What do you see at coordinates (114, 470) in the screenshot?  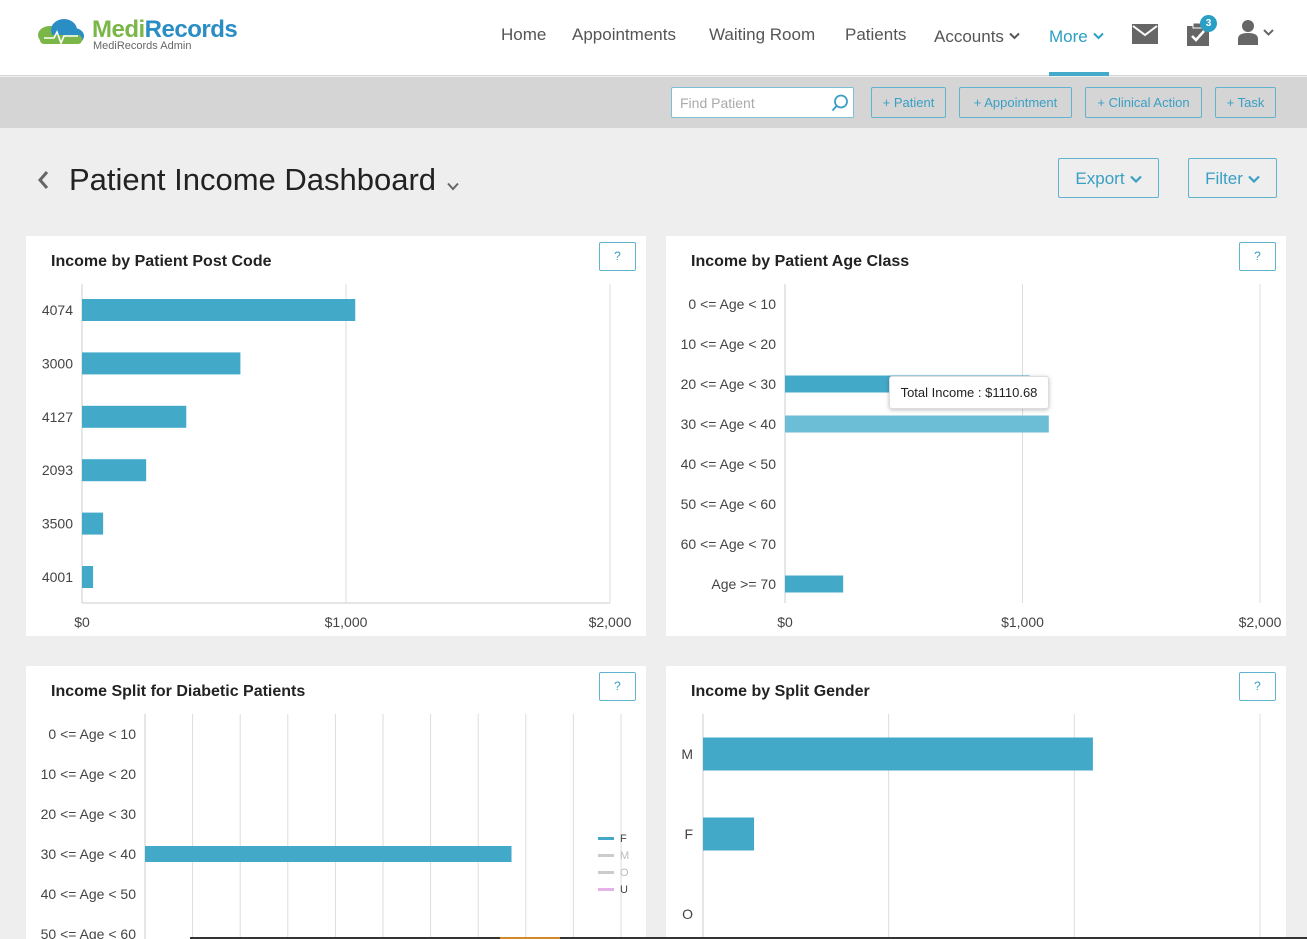 I see `bar-2093` at bounding box center [114, 470].